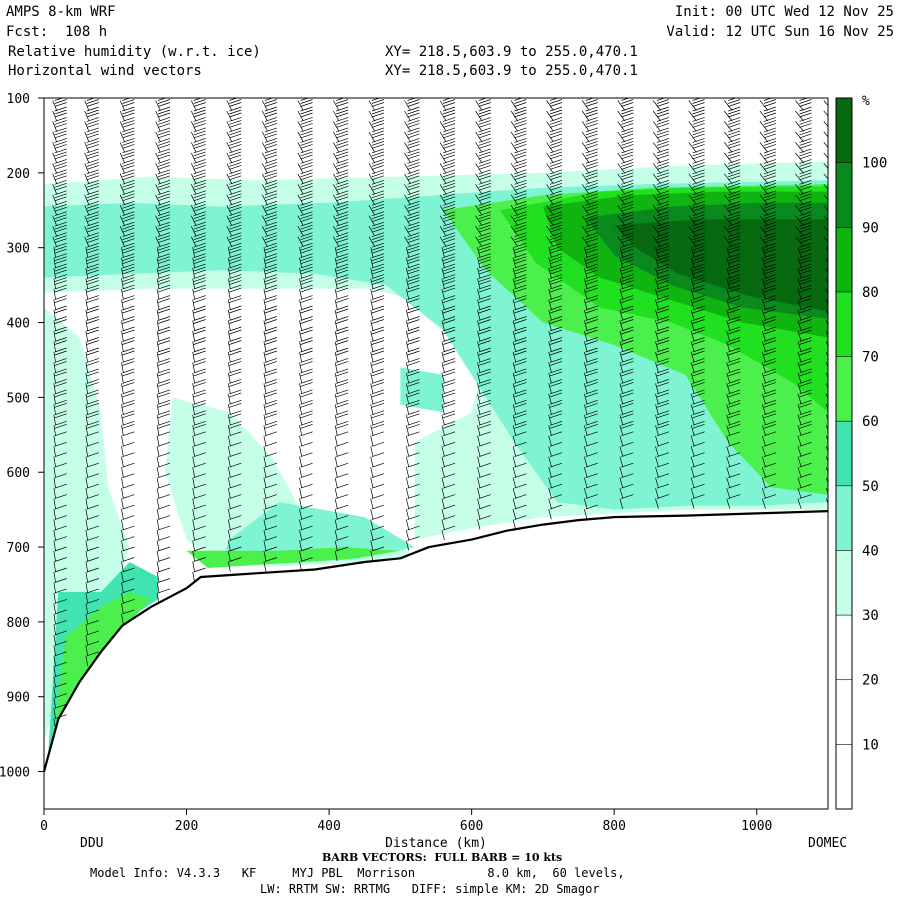 This screenshot has height=900, width=900. What do you see at coordinates (870, 487) in the screenshot?
I see `colorbar-tick-label-4: 50` at bounding box center [870, 487].